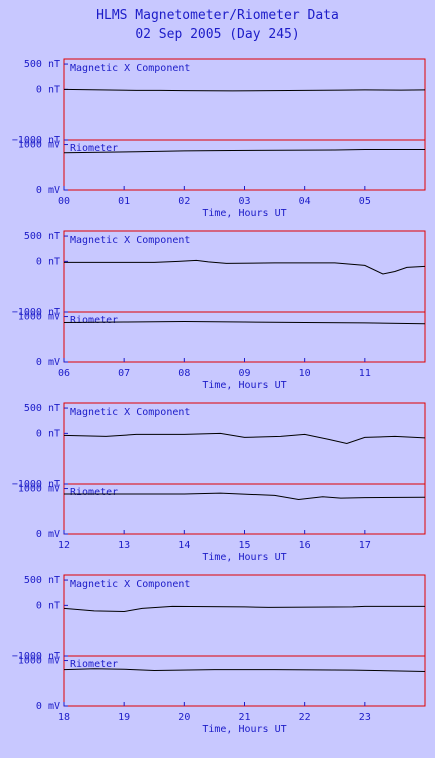 This screenshot has width=435, height=758. What do you see at coordinates (305, 717) in the screenshot?
I see `x-tick-label: 22` at bounding box center [305, 717].